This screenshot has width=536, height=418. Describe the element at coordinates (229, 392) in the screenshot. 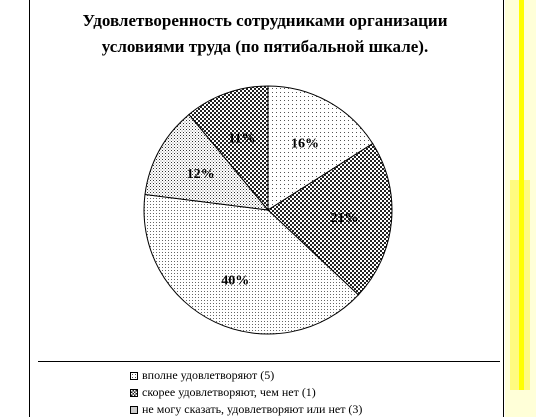

I see `legend-label: скорее удовлетворяют, чем нет (1)` at that location.